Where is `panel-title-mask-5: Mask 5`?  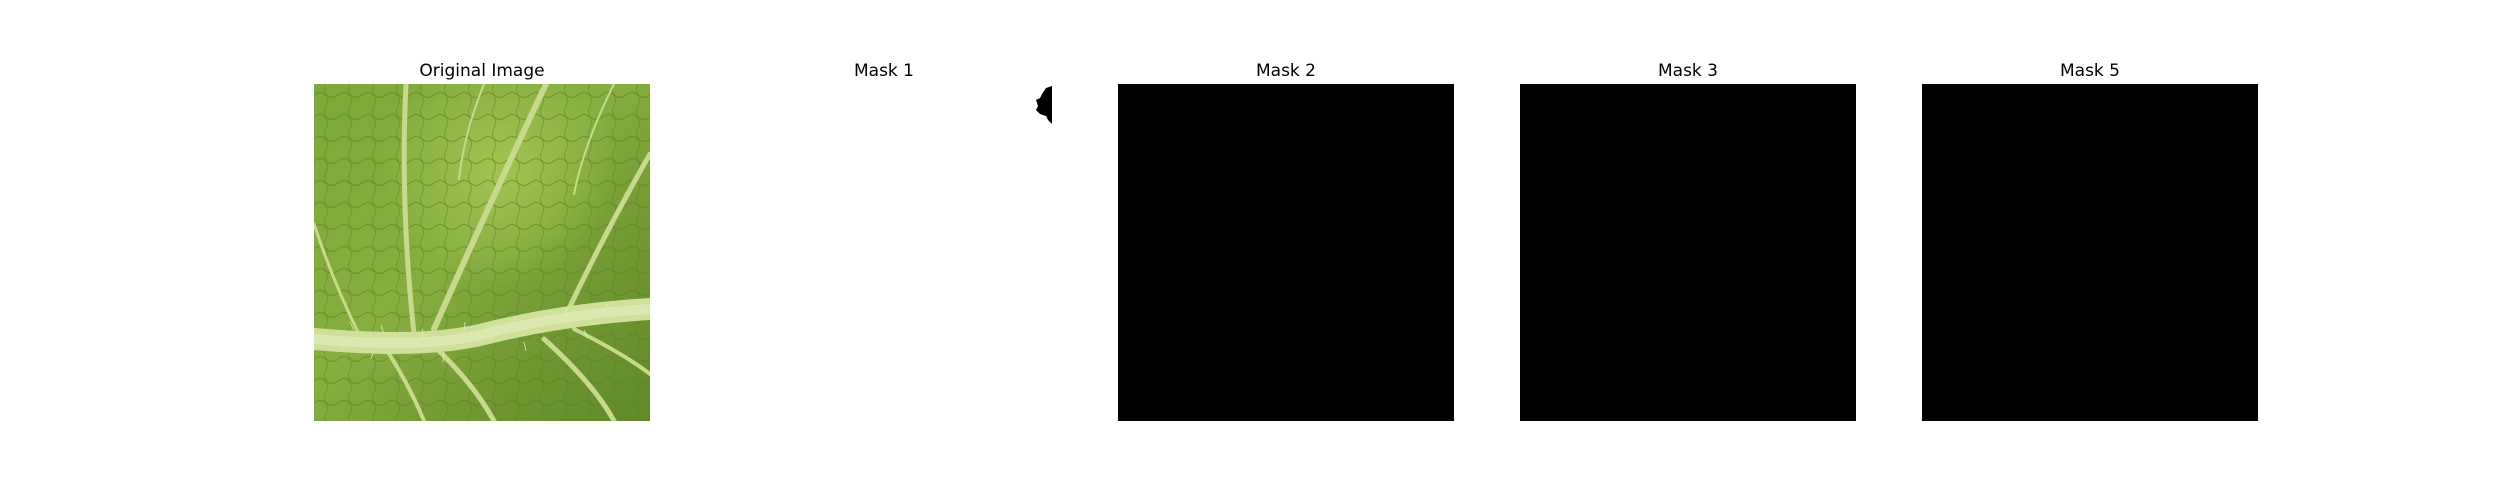 panel-title-mask-5: Mask 5 is located at coordinates (2089, 71).